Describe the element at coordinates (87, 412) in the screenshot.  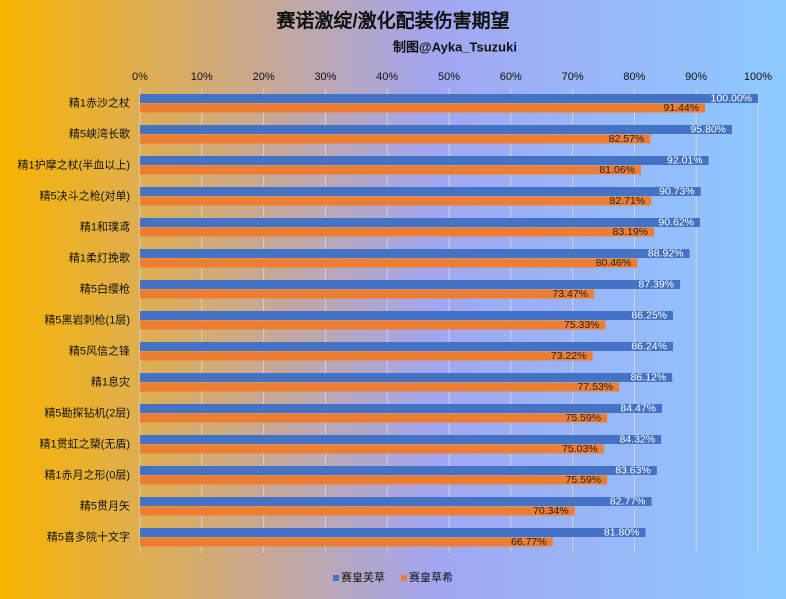
I see `y-tick-label: 精5勘探钻机(2层)` at that location.